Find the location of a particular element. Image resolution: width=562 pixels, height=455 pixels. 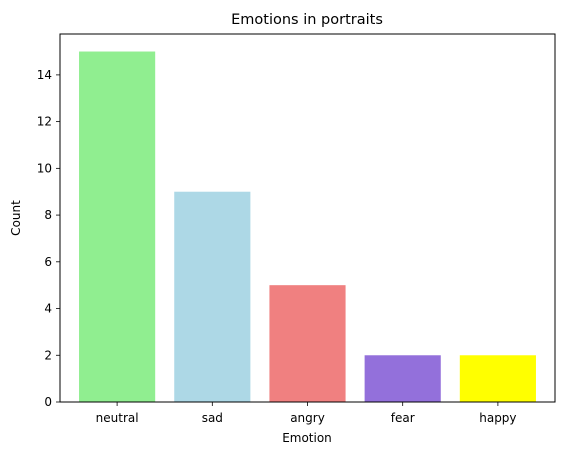

x-tick-label-neutral: neutral is located at coordinates (117, 418).